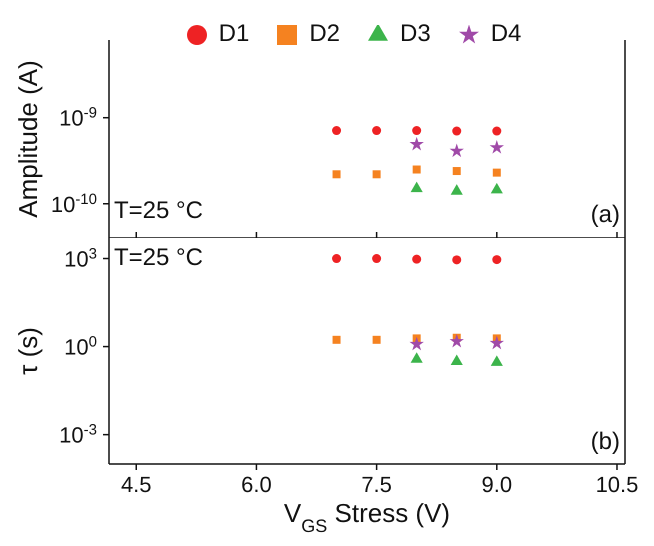 The height and width of the screenshot is (546, 654). I want to click on y-tick-label: 10$^{3}$, so click(80, 258).